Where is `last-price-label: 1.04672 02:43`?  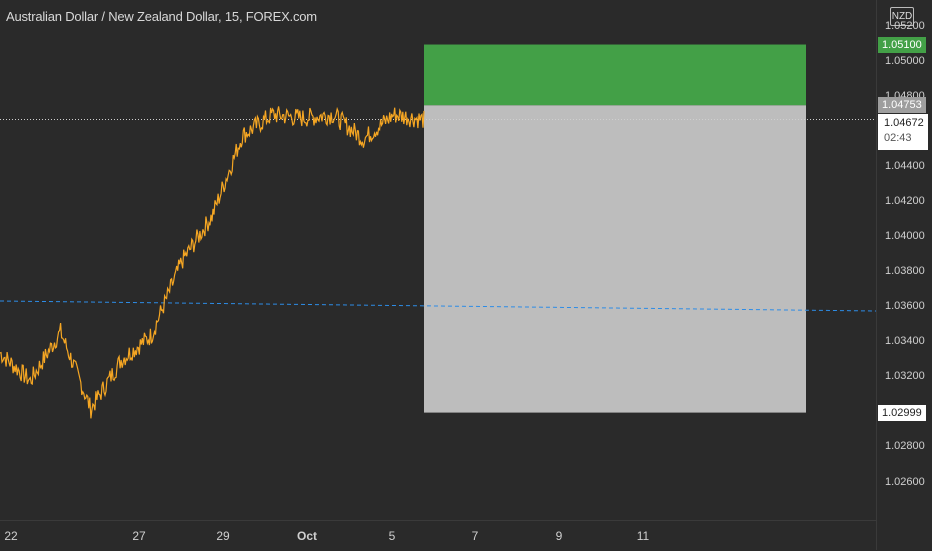 last-price-label: 1.04672 02:43 is located at coordinates (903, 132).